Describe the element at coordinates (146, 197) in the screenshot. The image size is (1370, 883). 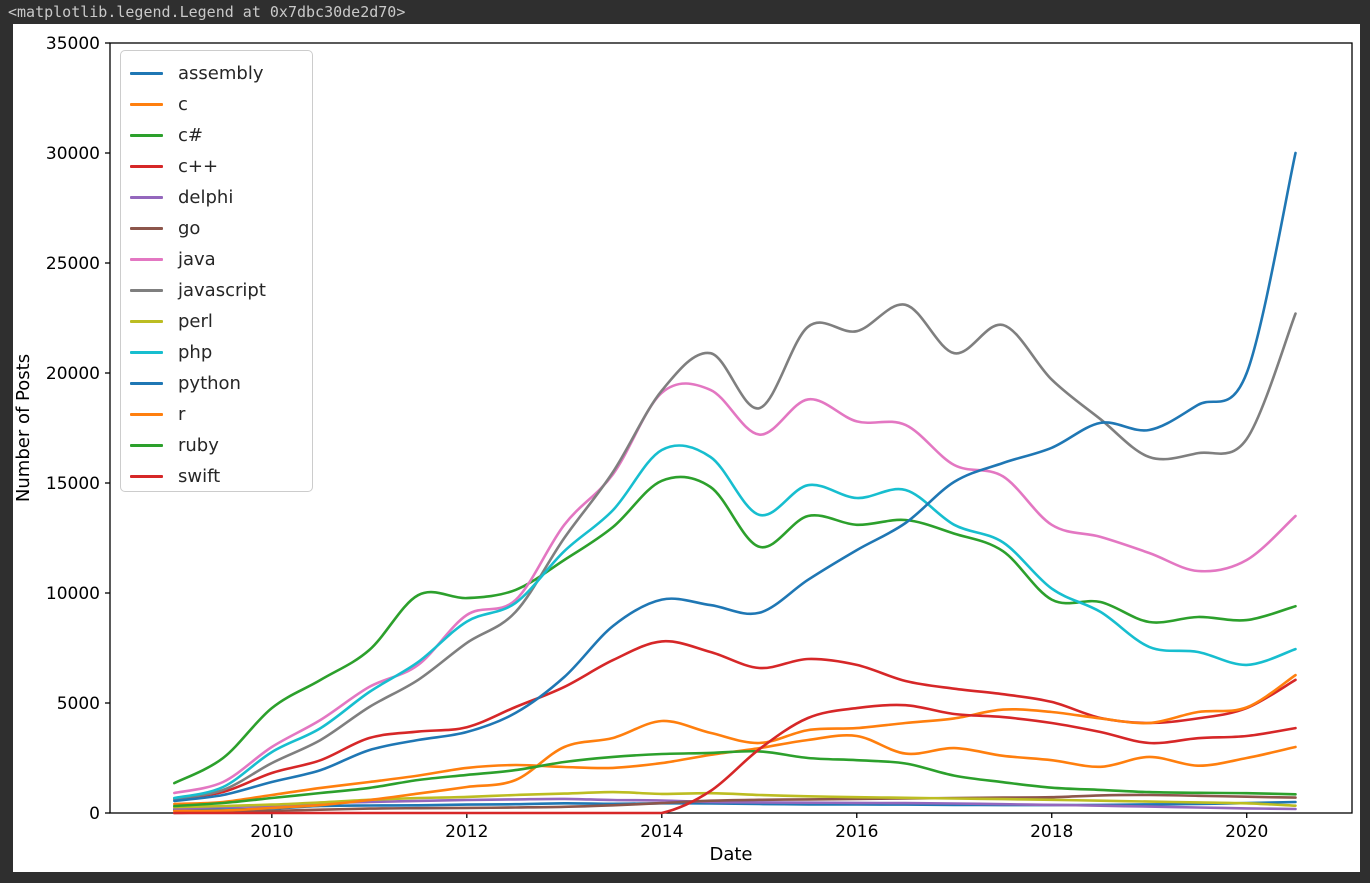
I see `legend-swatch-delphi` at that location.